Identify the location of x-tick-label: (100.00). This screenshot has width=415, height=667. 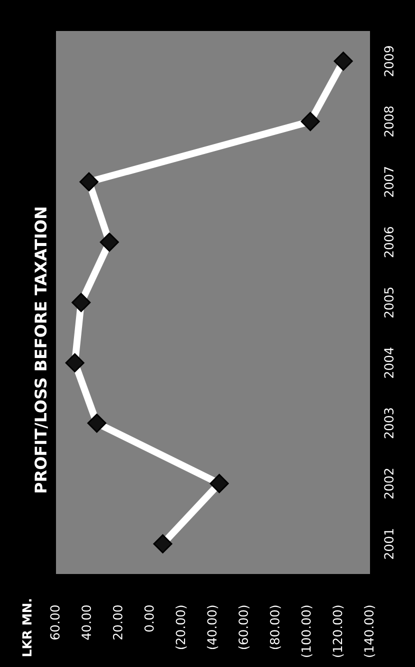
(306, 631).